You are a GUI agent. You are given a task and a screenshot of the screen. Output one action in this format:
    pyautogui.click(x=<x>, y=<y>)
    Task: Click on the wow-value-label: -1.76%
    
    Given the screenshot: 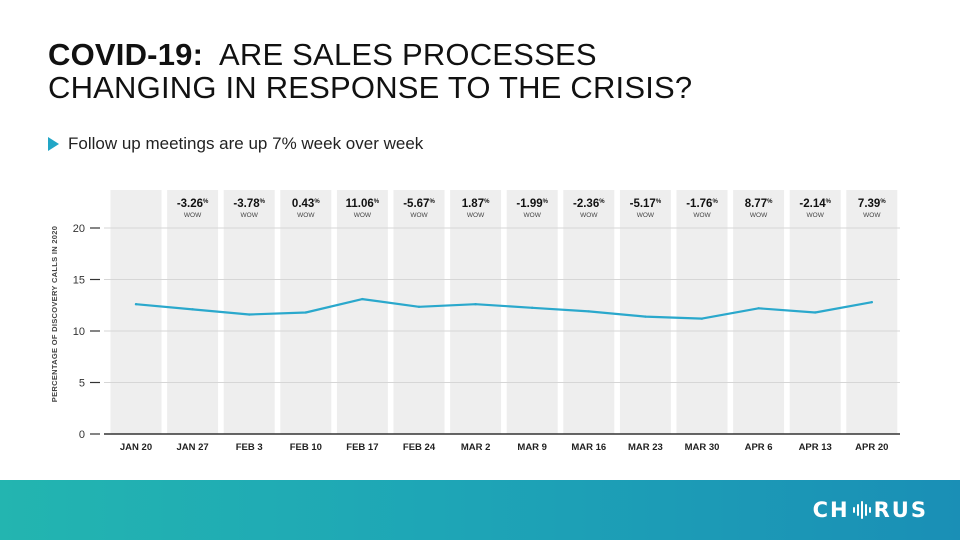 What is the action you would take?
    pyautogui.click(x=702, y=204)
    